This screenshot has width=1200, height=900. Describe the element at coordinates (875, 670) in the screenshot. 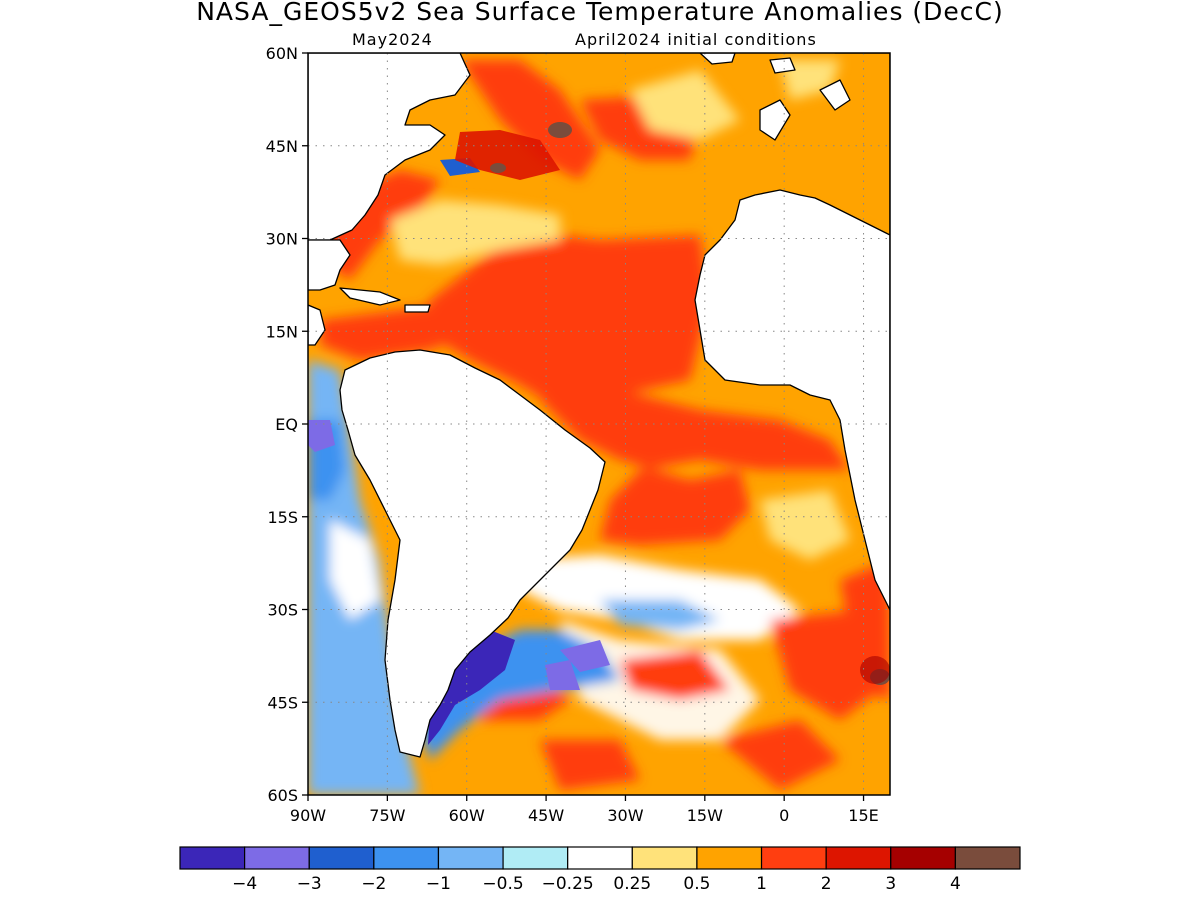

I see `benguela-hot-spot` at that location.